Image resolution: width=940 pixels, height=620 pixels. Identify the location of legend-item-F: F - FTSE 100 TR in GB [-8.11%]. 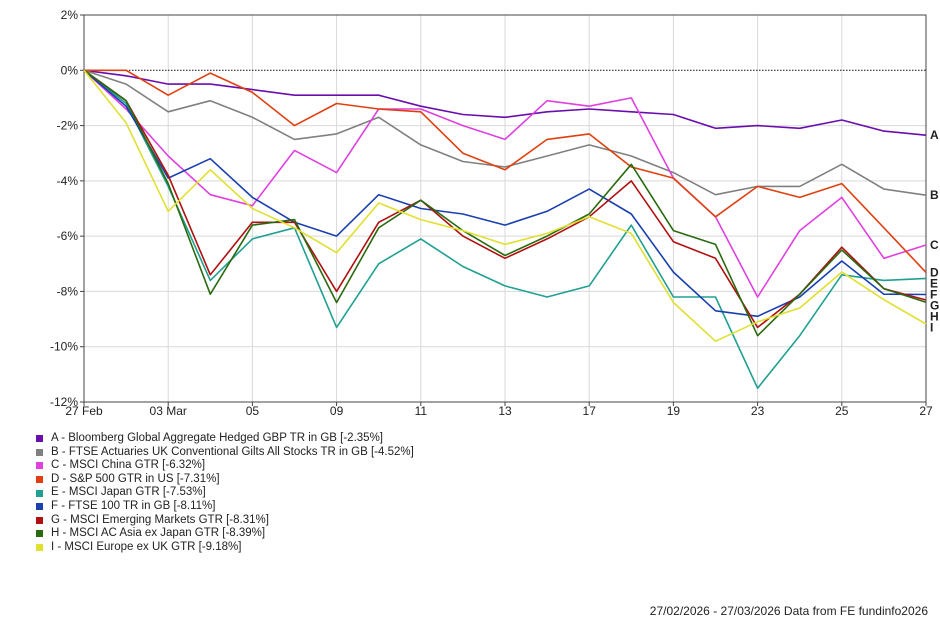
(225, 507).